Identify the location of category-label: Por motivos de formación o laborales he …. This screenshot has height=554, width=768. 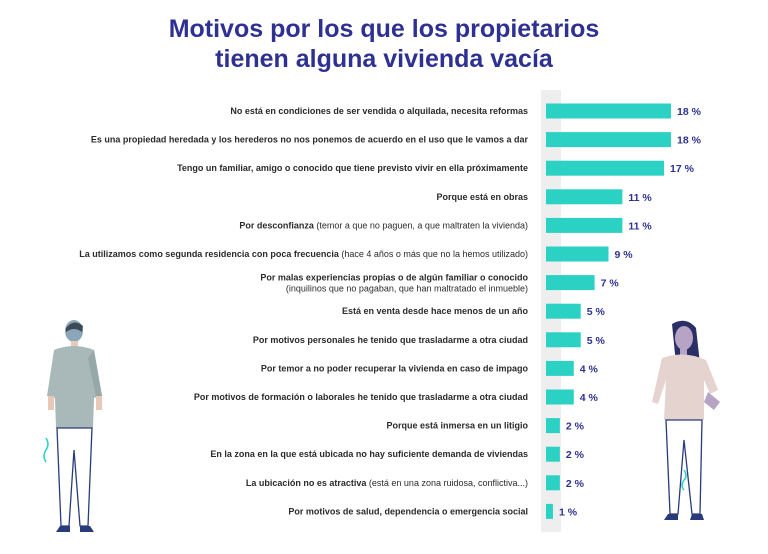
(361, 397).